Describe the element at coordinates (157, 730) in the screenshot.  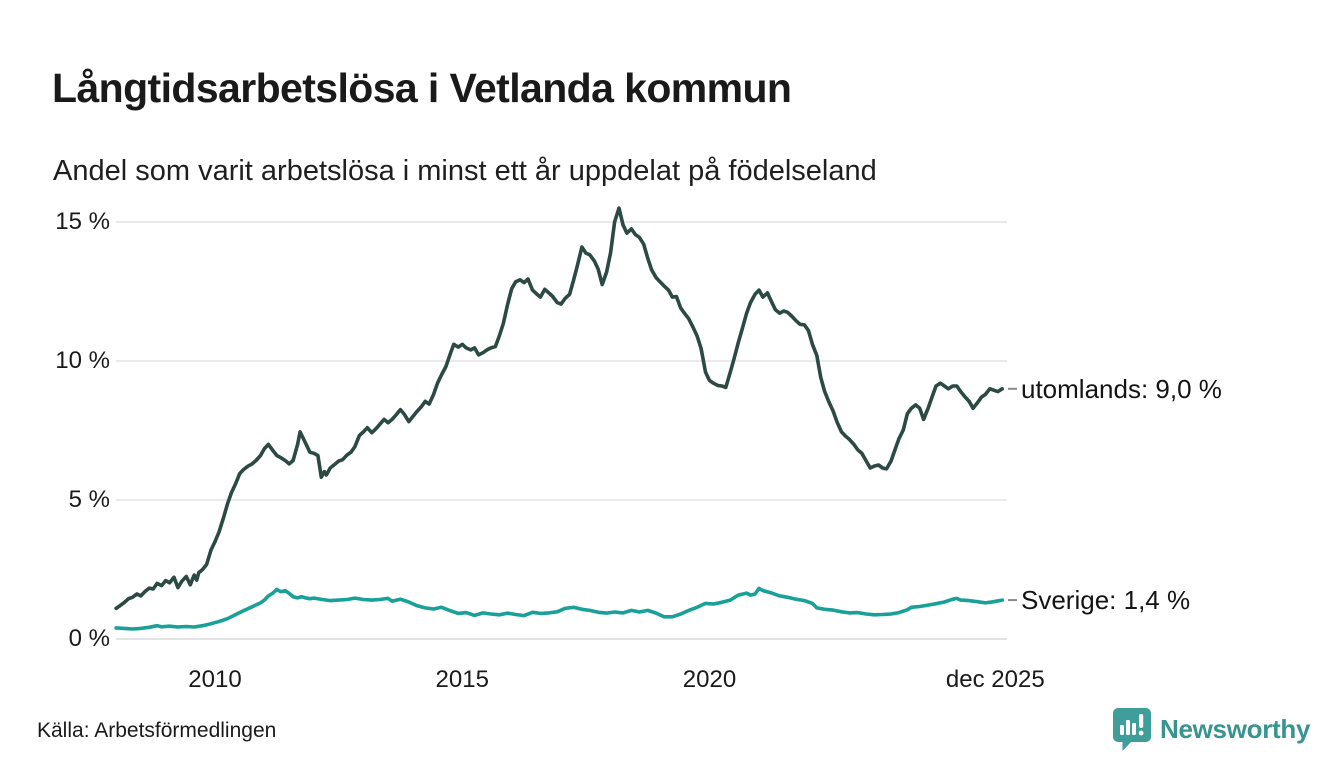
I see `source-note: Källa: Arbetsförmedlingen` at that location.